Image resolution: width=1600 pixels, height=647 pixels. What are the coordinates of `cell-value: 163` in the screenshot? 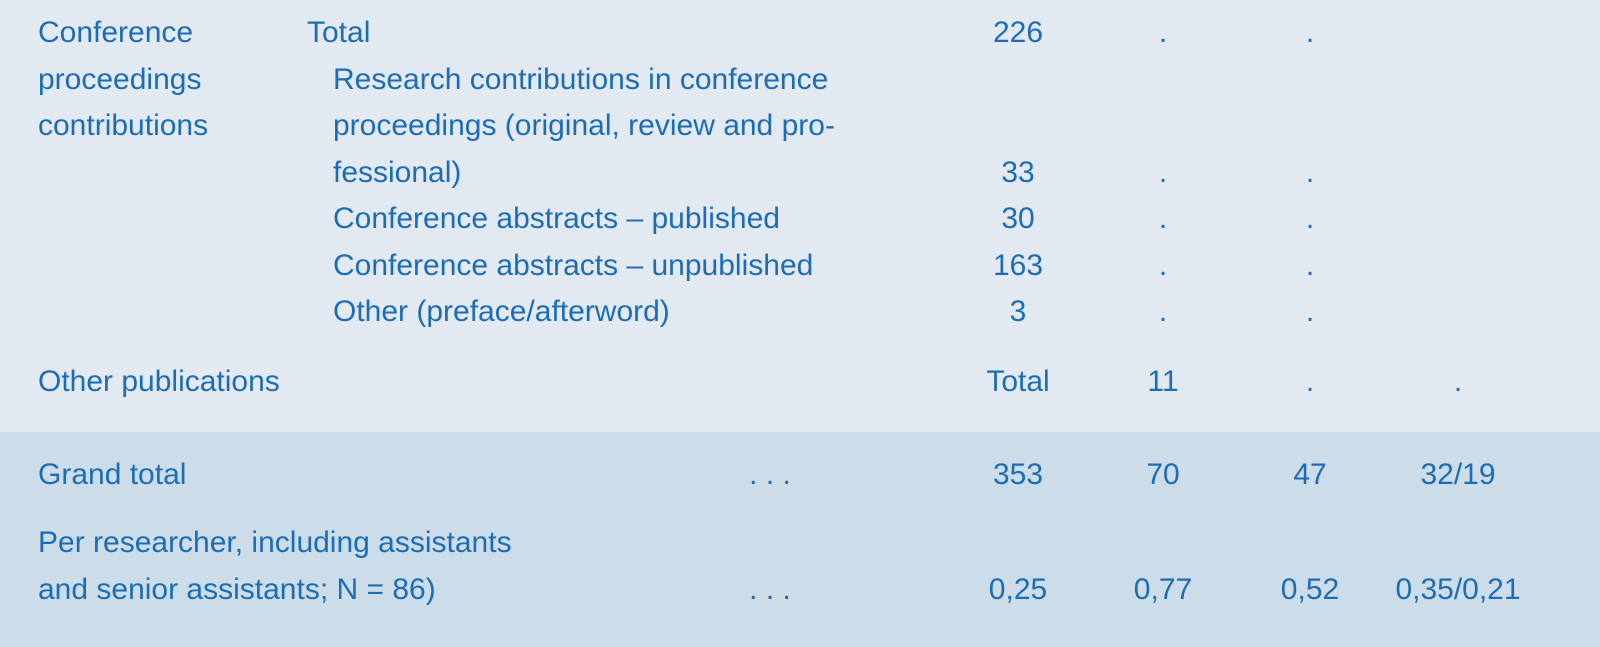 It's located at (1018, 265).